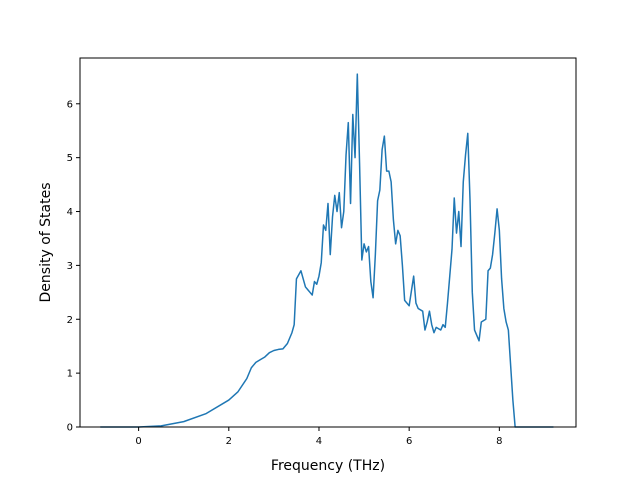  Describe the element at coordinates (70, 266) in the screenshot. I see `y-tick-label: 3` at that location.